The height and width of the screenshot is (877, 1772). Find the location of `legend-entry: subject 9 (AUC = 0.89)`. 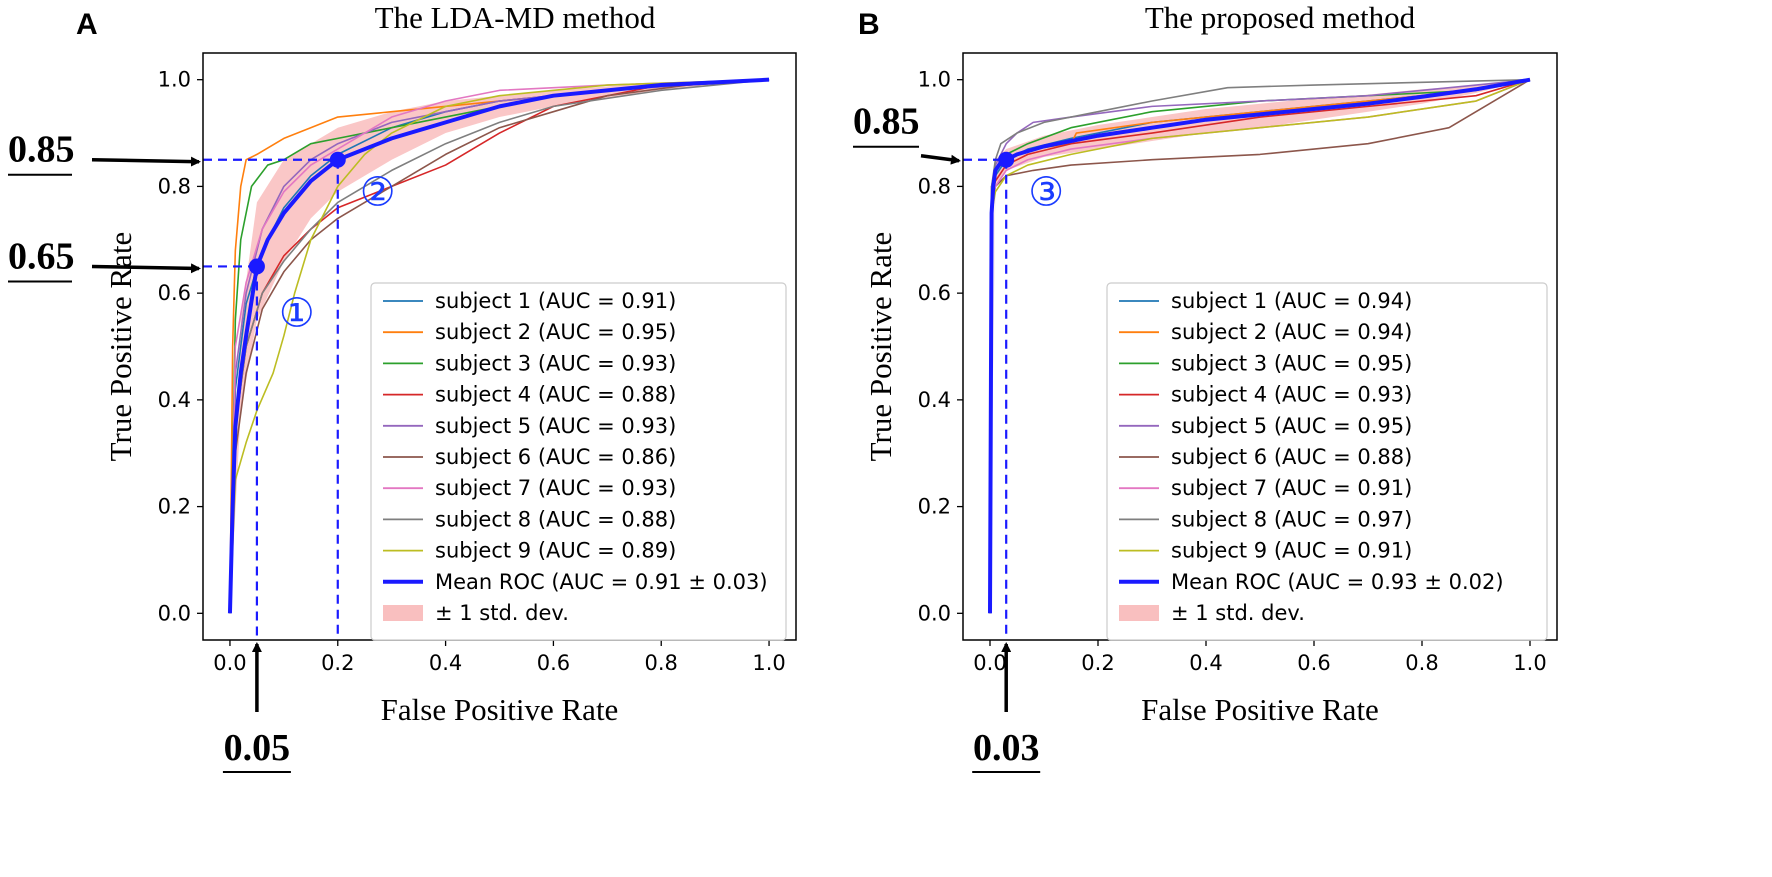

legend-entry: subject 9 (AUC = 0.89) is located at coordinates (555, 551).